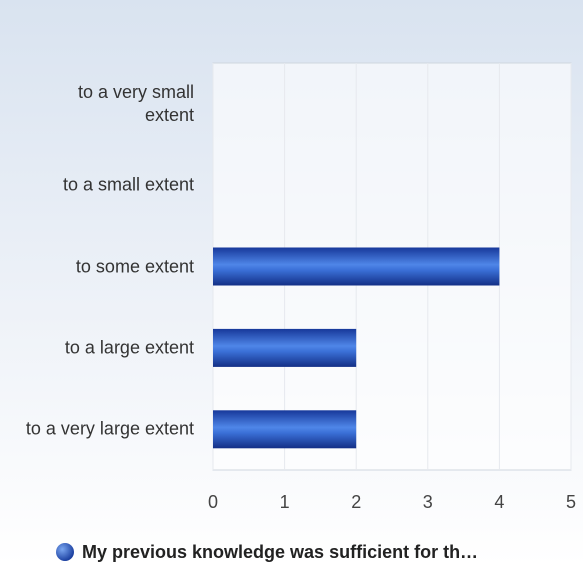  I want to click on y-tick-label: to a large extent, so click(129, 347).